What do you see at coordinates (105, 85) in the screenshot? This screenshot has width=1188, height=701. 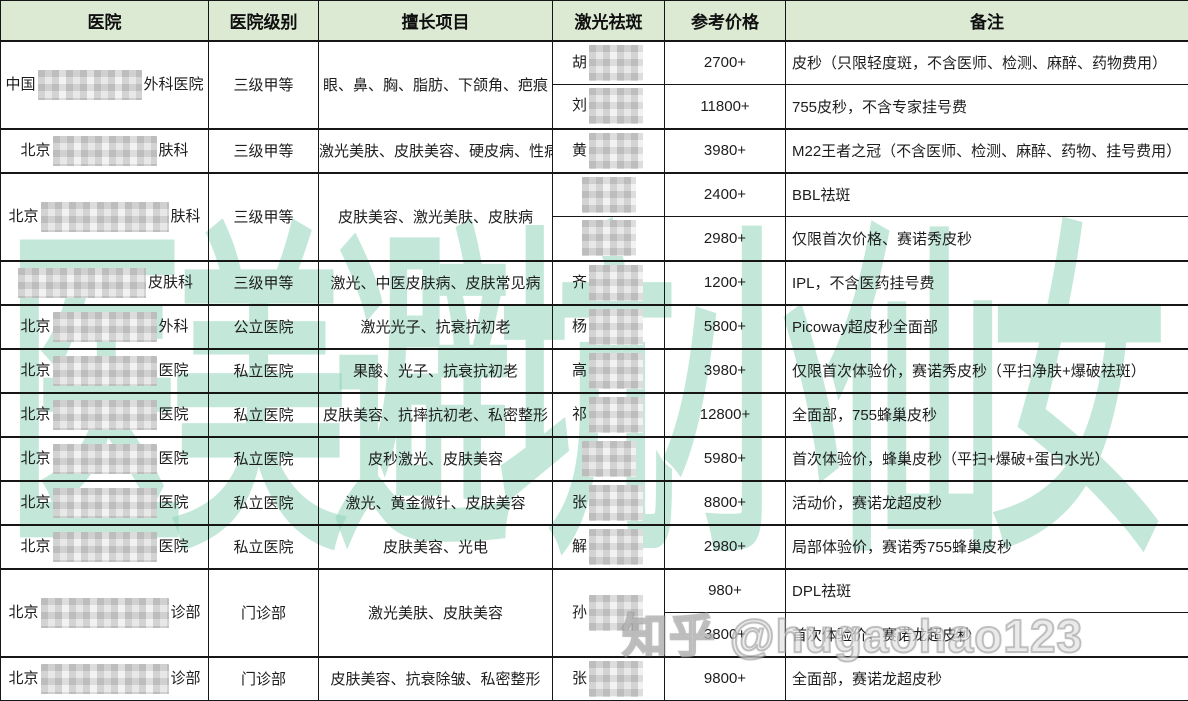 I see `hospital-cell: 中国外科医院` at bounding box center [105, 85].